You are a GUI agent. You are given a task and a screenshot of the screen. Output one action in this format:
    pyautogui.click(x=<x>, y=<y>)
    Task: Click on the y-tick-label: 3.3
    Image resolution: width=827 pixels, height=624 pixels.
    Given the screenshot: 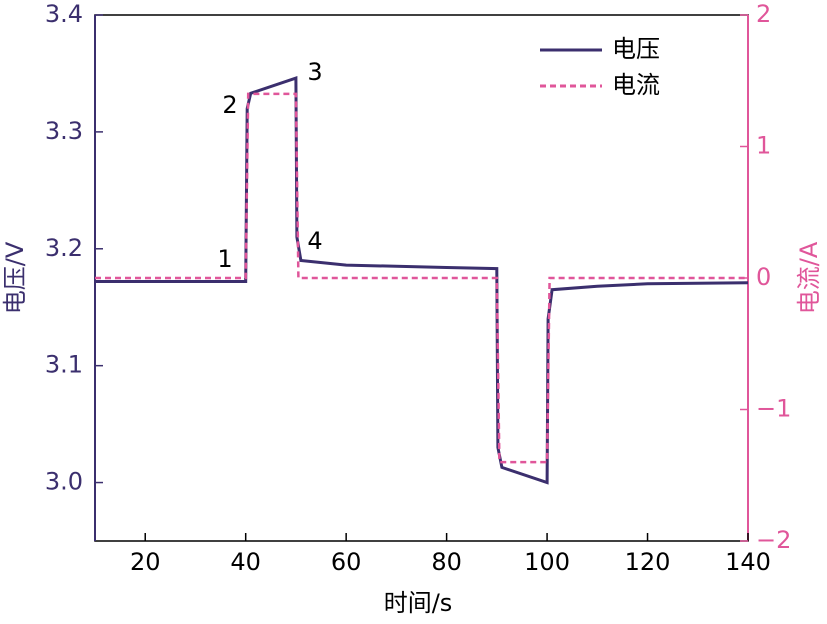 What is the action you would take?
    pyautogui.click(x=64, y=131)
    